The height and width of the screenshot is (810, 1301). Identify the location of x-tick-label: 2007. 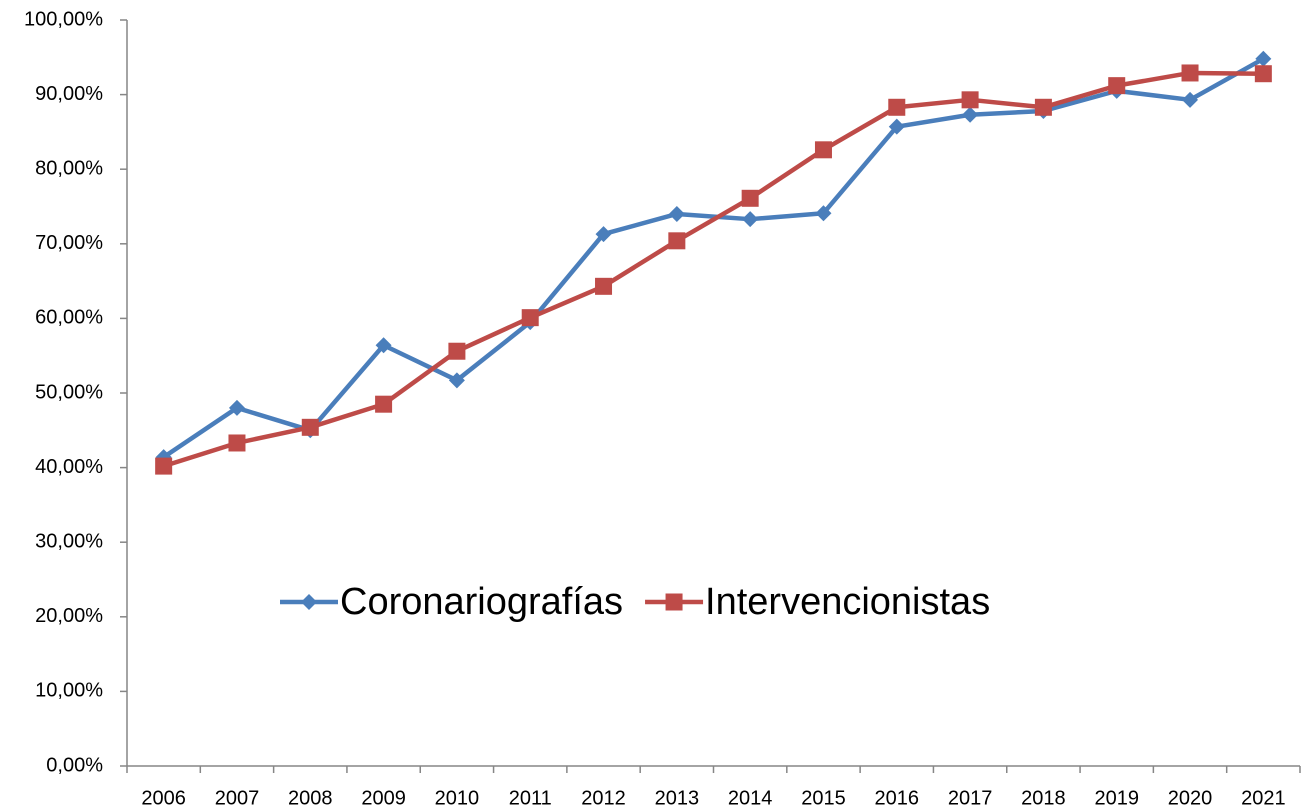
(237, 798).